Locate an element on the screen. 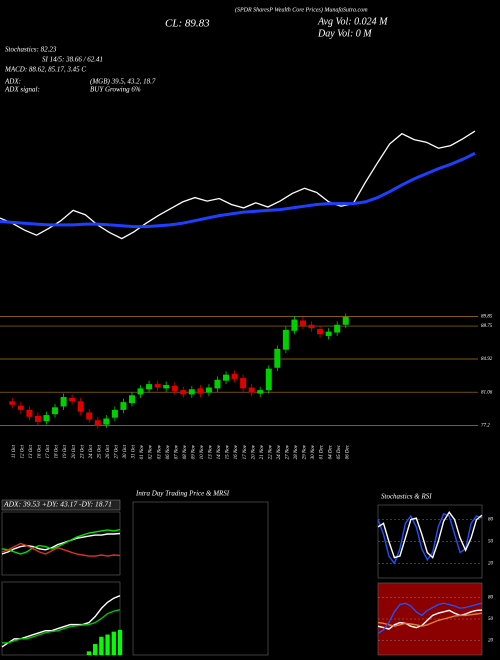  panel is located at coordinates (200, 578).